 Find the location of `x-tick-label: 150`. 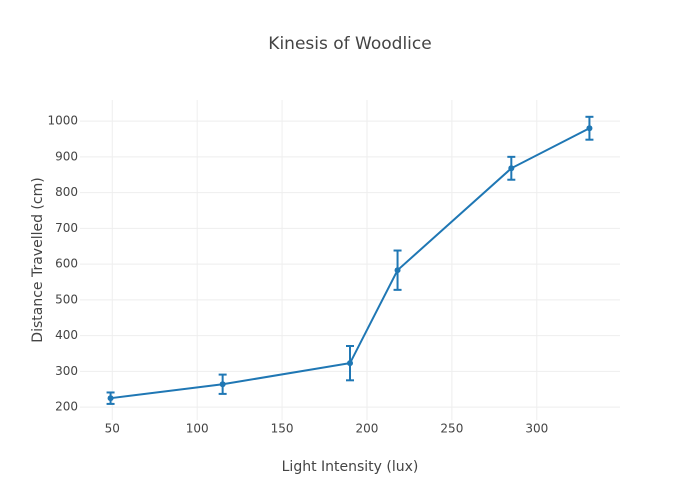

x-tick-label: 150 is located at coordinates (282, 429).